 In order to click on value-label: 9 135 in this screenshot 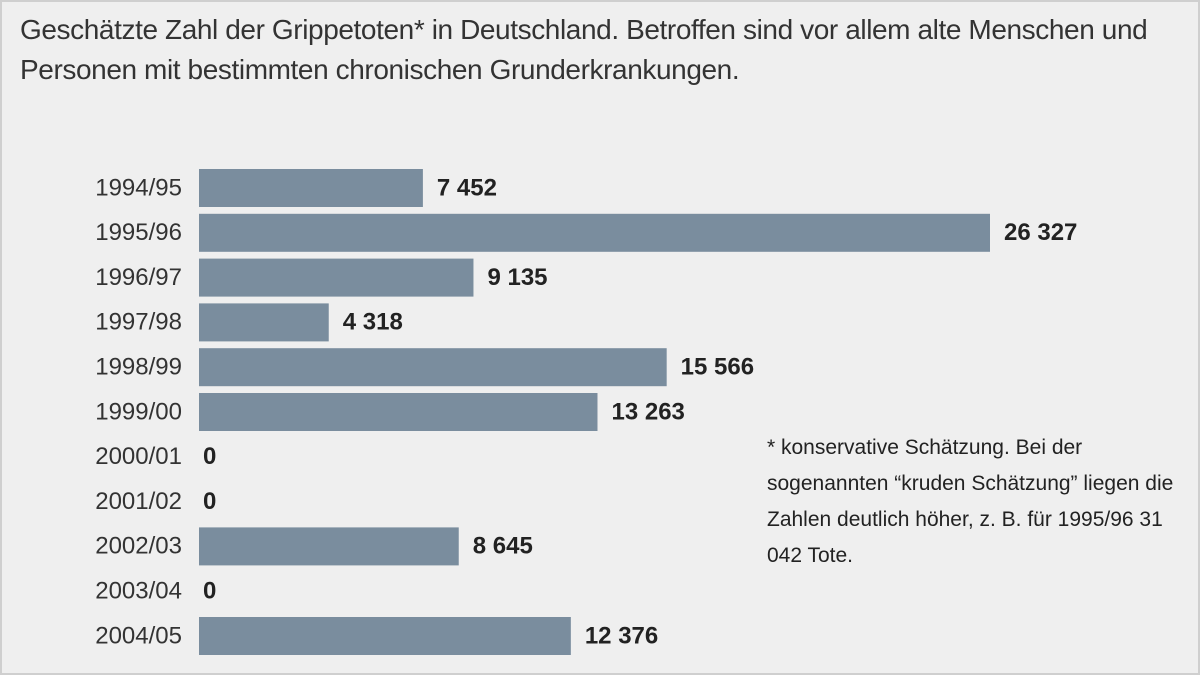, I will do `click(517, 277)`.